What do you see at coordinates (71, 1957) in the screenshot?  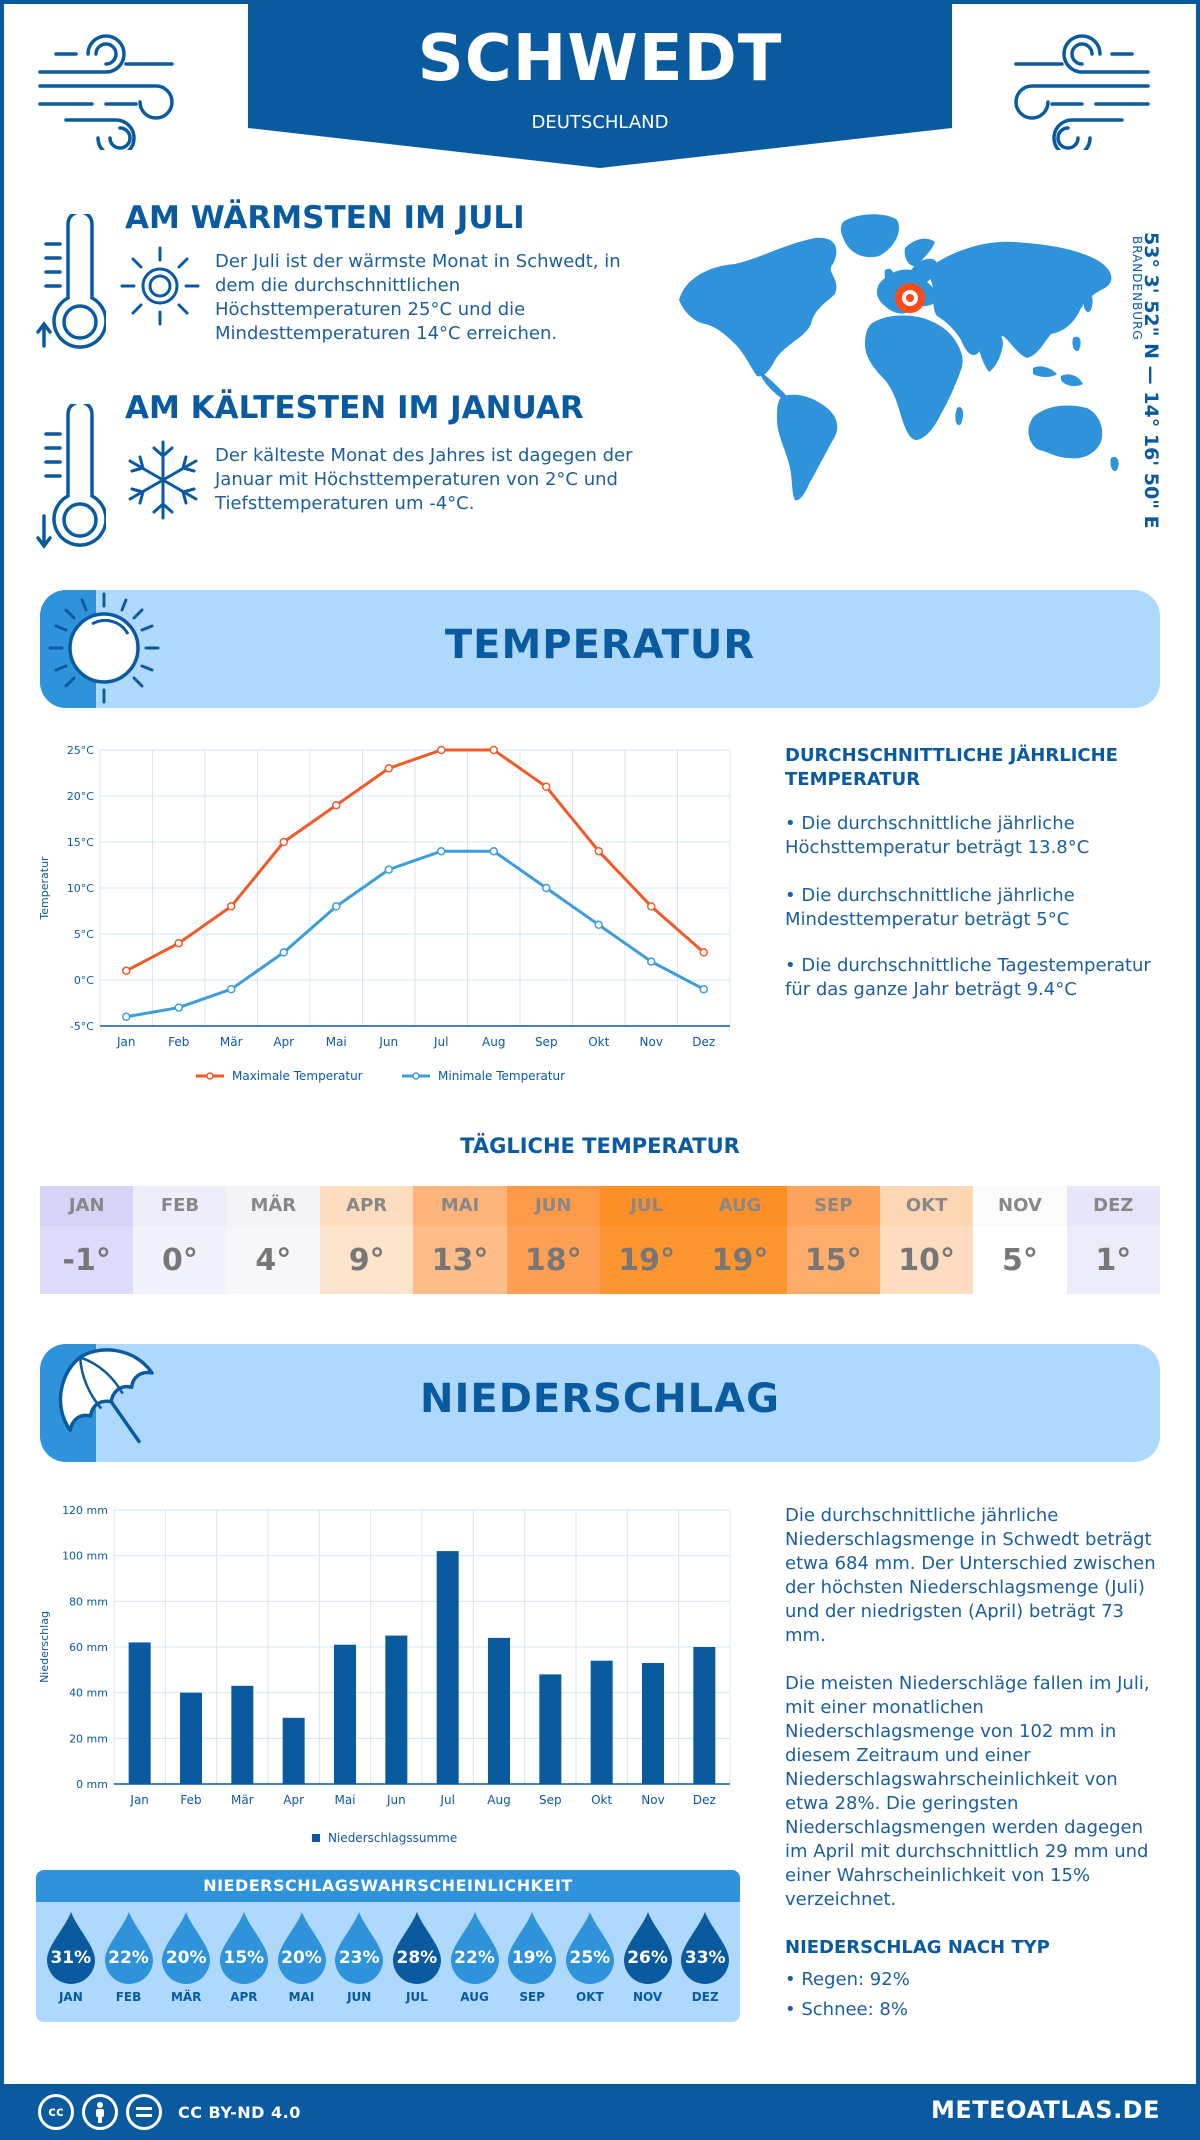 I see `probability-item: 31% JAN` at bounding box center [71, 1957].